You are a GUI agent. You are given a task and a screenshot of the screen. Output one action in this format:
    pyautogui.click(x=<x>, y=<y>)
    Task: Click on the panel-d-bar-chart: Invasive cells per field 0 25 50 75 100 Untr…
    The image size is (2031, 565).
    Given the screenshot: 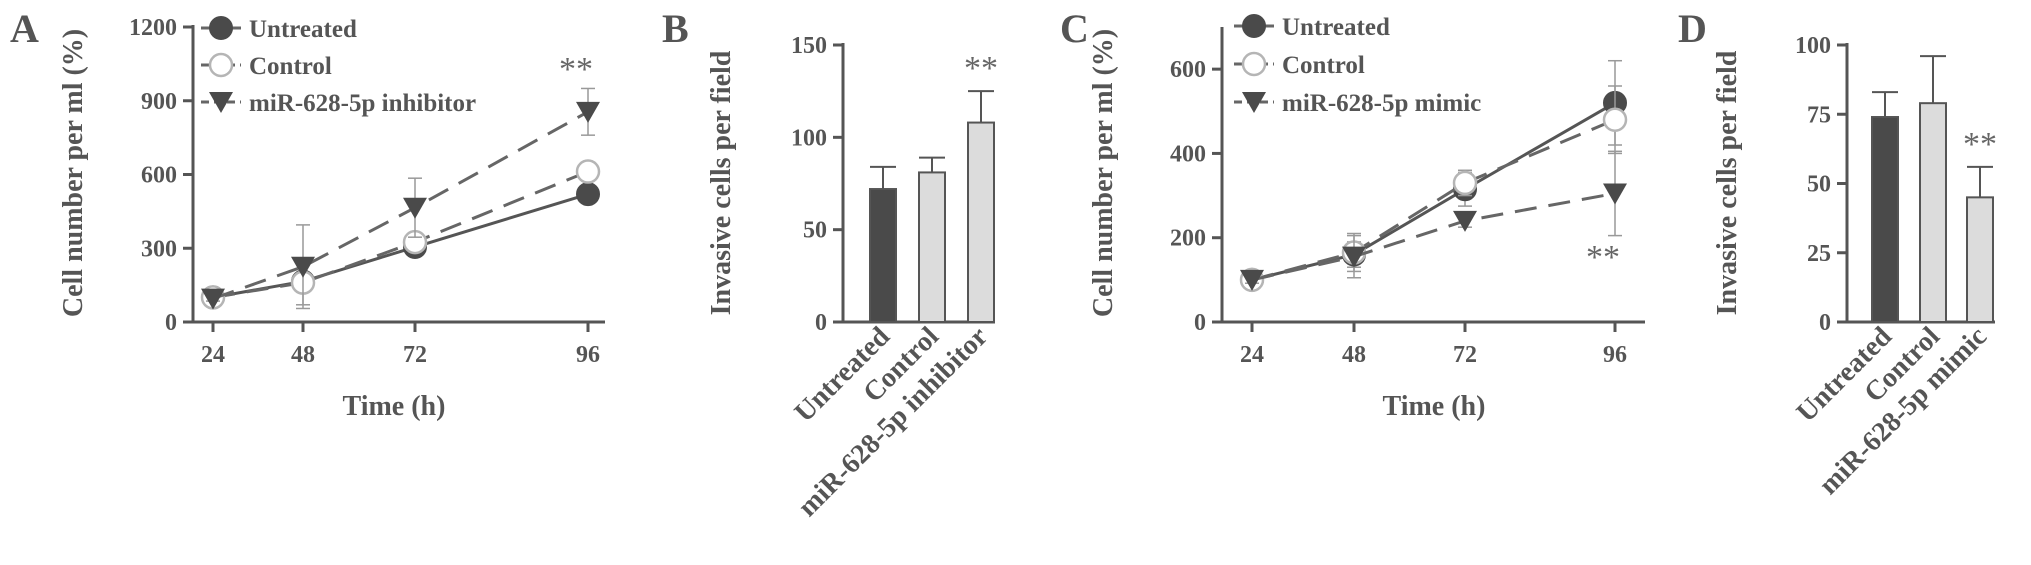 What is the action you would take?
    pyautogui.click(x=1854, y=267)
    